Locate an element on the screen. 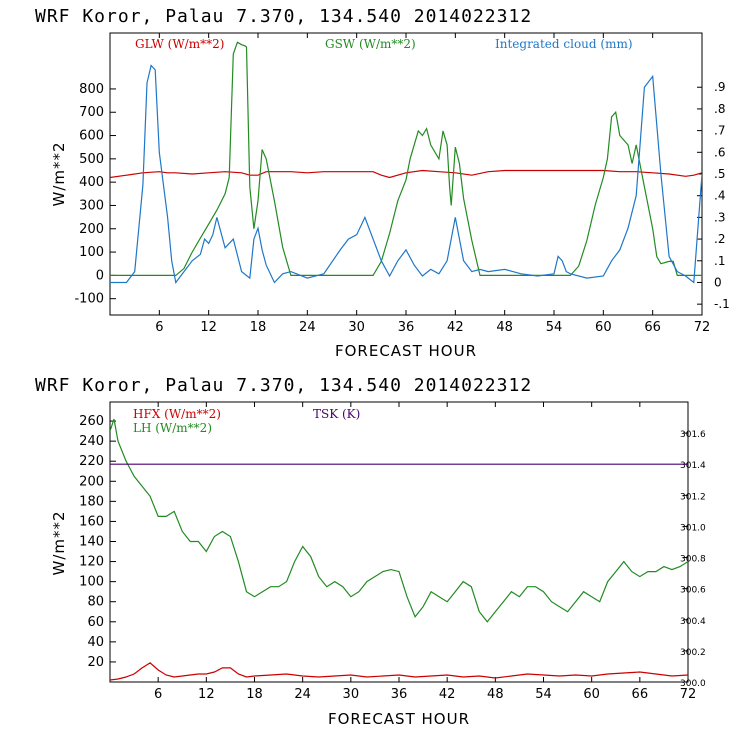 The width and height of the screenshot is (740, 740). y-tick-label: 240 is located at coordinates (91, 441).